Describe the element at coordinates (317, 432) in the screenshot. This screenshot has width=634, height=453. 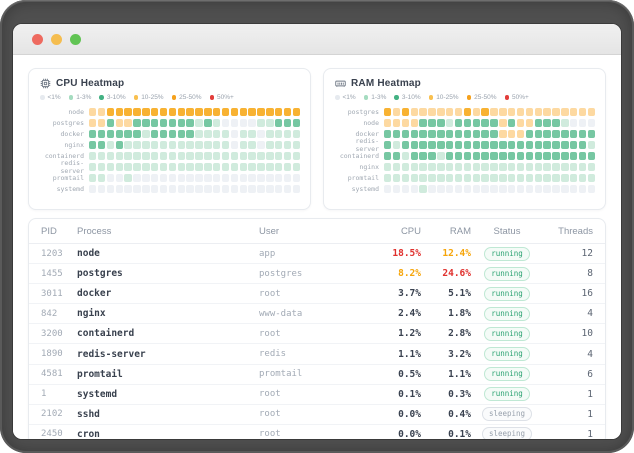
I see `table-row: 2450 cron root 0.0% 0.1% sleeping 1` at that location.